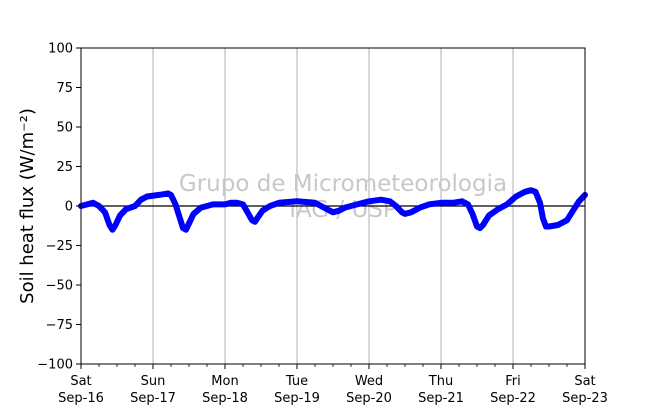 Image resolution: width=650 pixels, height=414 pixels. Describe the element at coordinates (441, 398) in the screenshot. I see `x-tick-label-date: Sep-21` at that location.